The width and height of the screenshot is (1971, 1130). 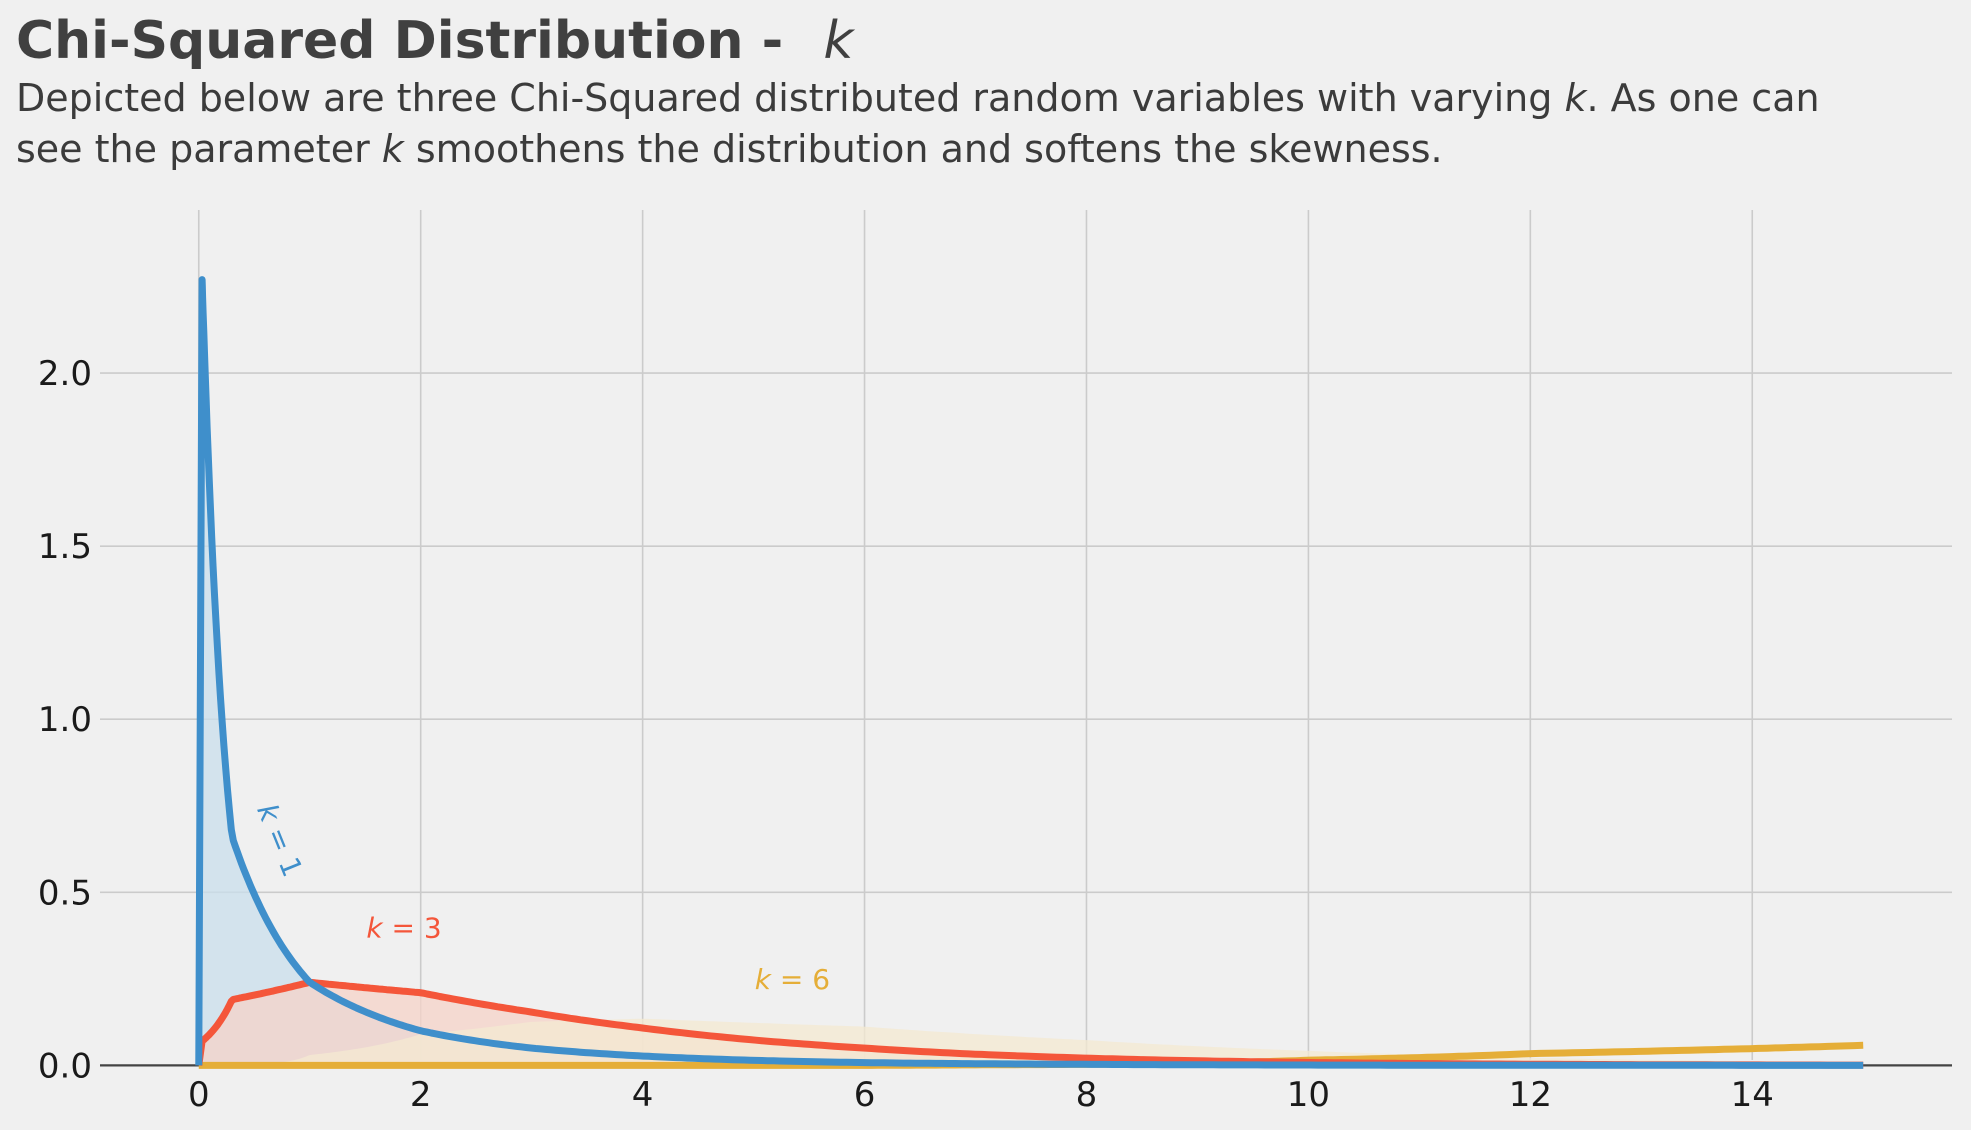 I want to click on chart-title: Chi-Squared Distribution - k, so click(x=435, y=41).